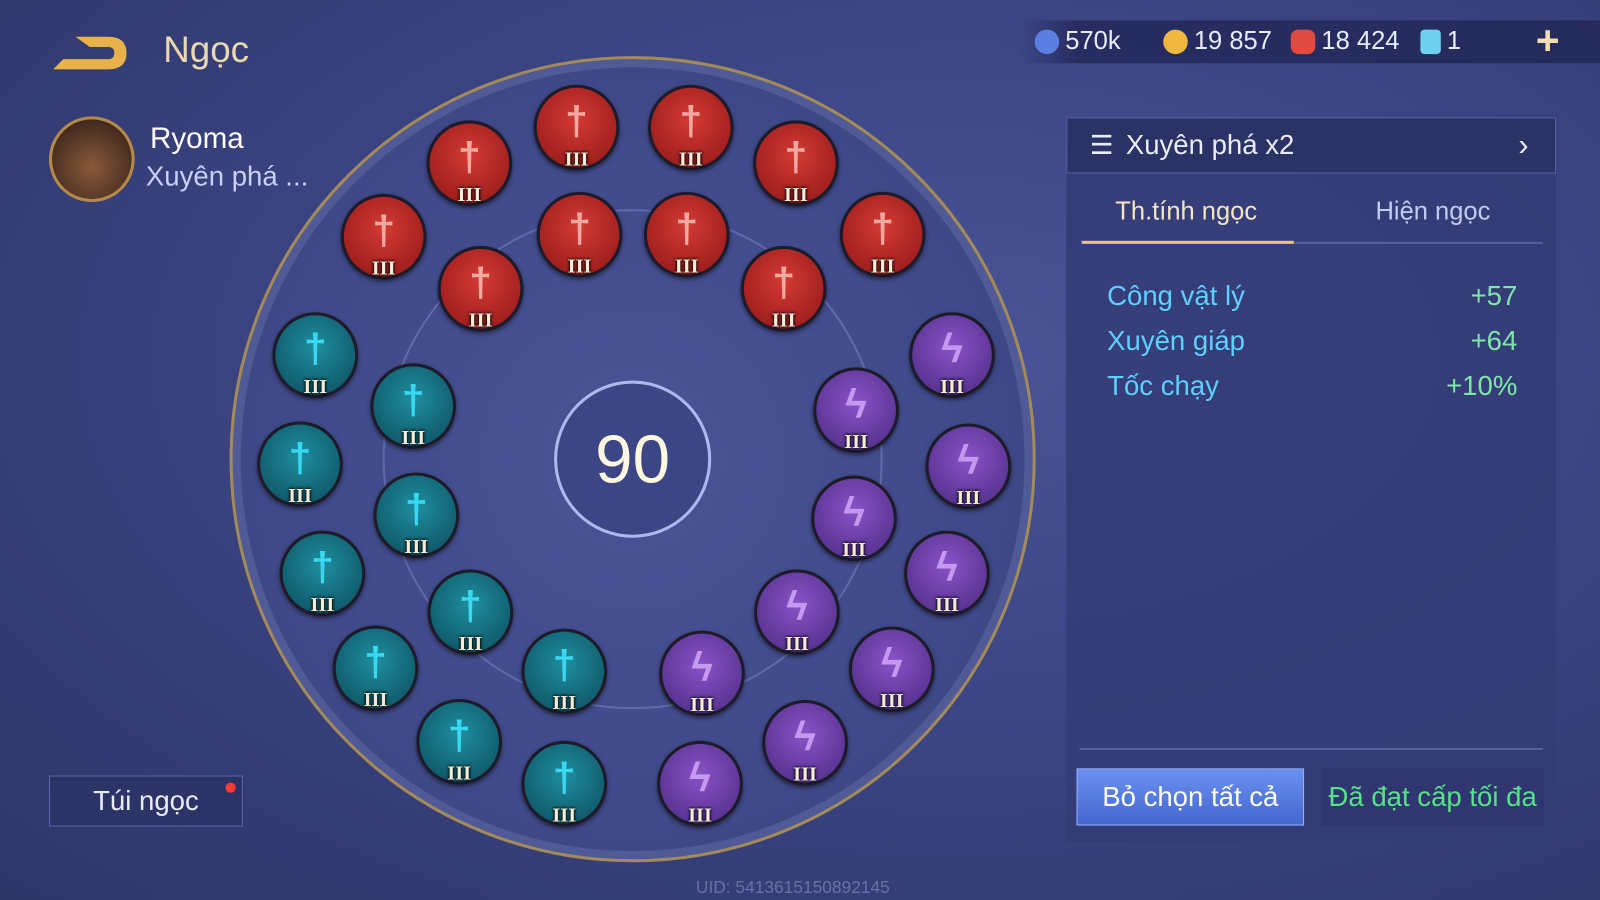 This screenshot has height=900, width=1600. What do you see at coordinates (1101, 145) in the screenshot?
I see `list-icon: ☰` at bounding box center [1101, 145].